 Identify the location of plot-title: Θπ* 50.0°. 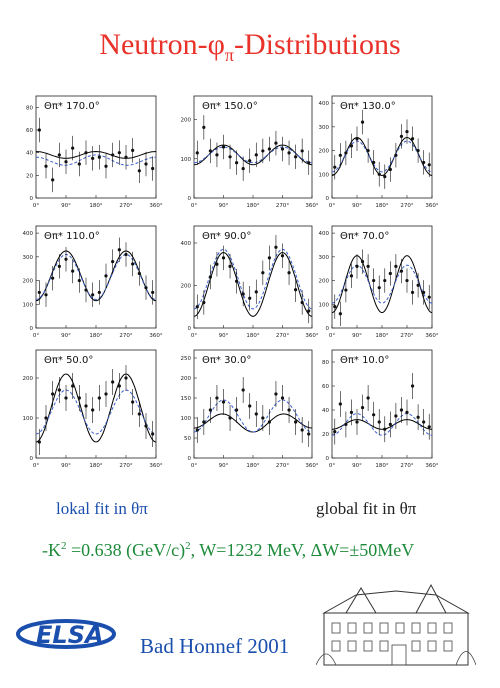
(68, 360).